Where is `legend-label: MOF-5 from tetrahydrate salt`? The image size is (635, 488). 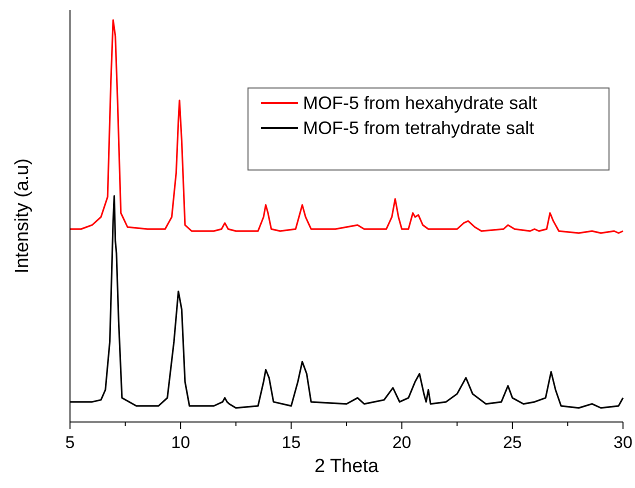 legend-label: MOF-5 from tetrahydrate salt is located at coordinates (418, 128).